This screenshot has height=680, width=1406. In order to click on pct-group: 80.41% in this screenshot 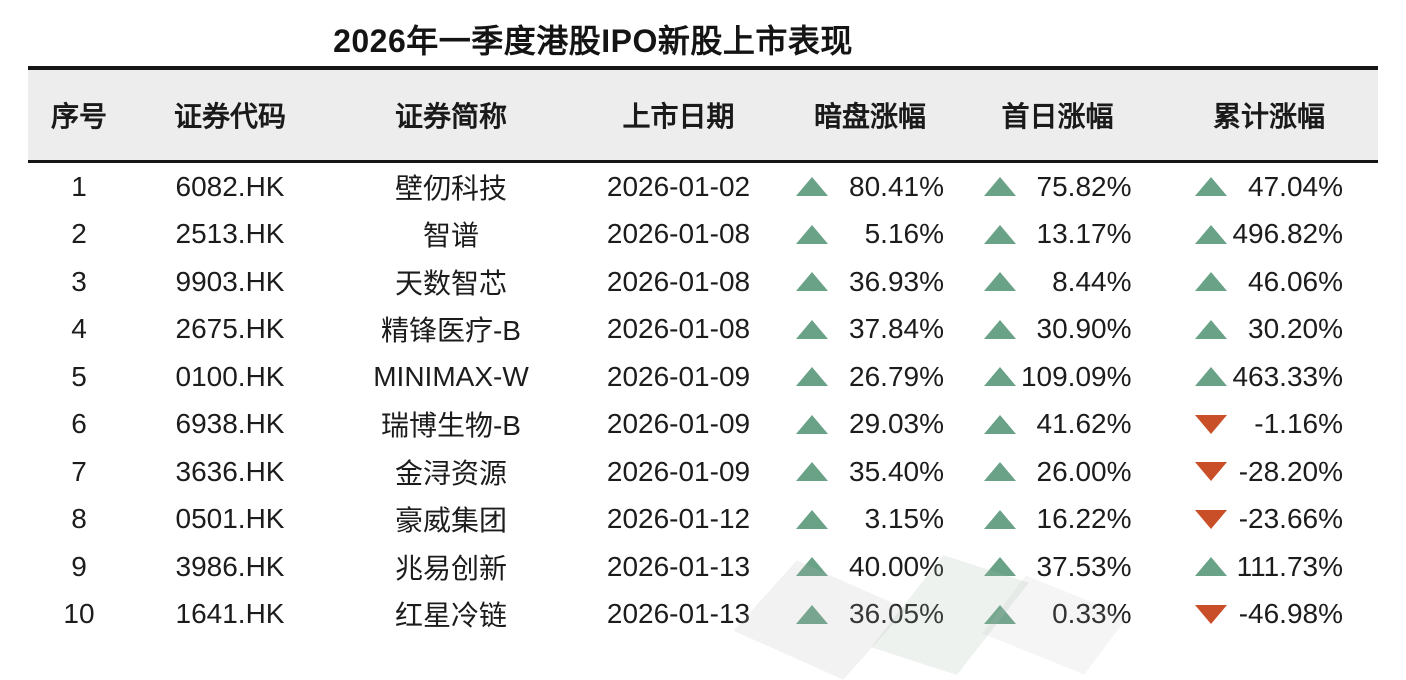, I will do `click(870, 187)`.